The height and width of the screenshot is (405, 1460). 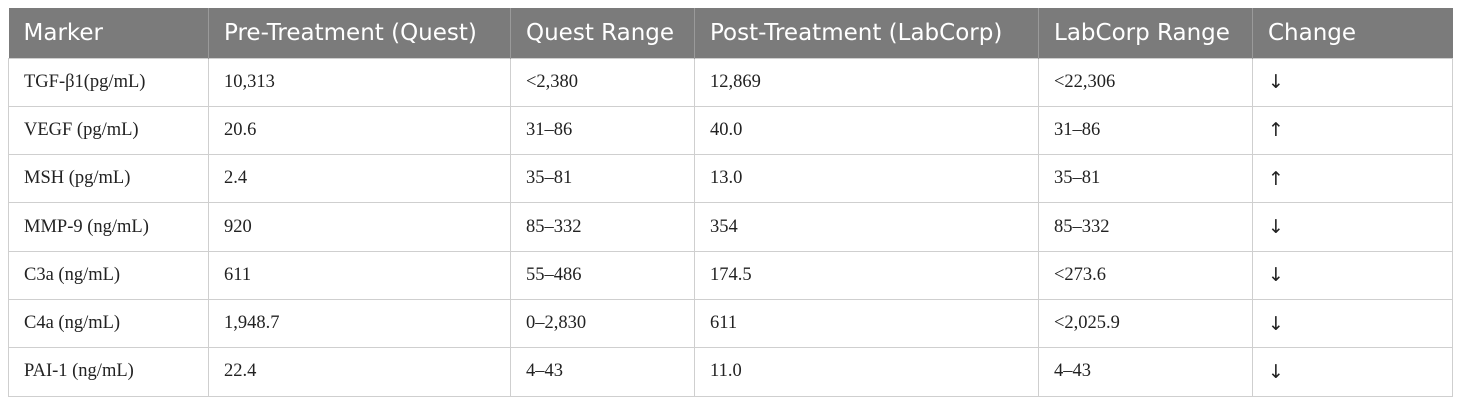 I want to click on cell-labcorp-range: <2,025.9, so click(x=1145, y=323).